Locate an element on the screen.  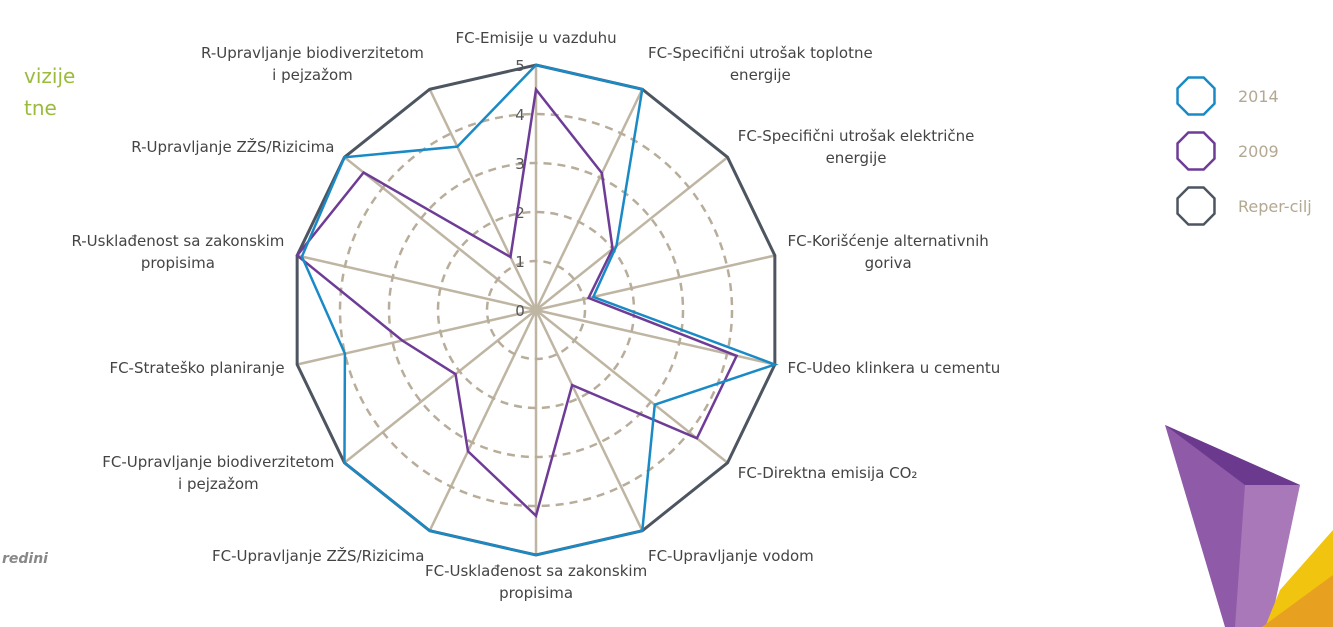
axis-label: R-Usklađenost sa zakonskim propisima is located at coordinates (178, 251).